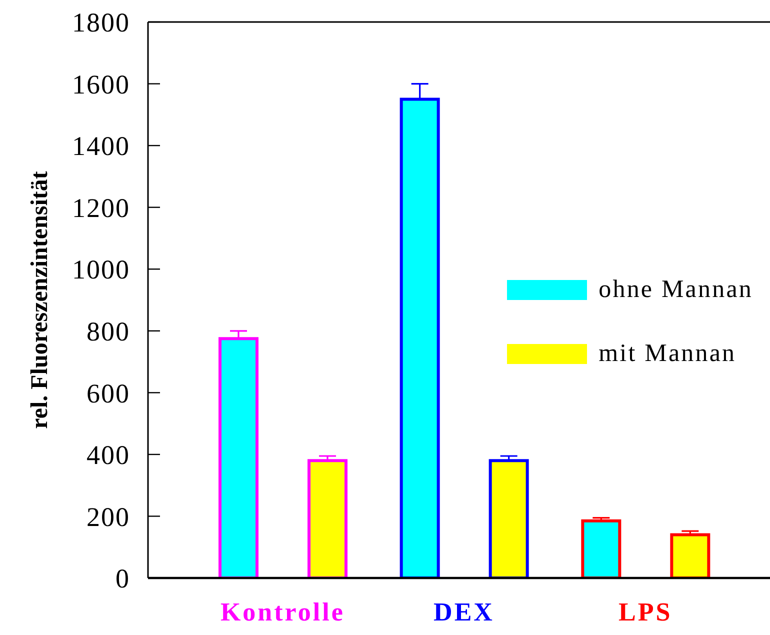 This screenshot has width=770, height=635. What do you see at coordinates (675, 290) in the screenshot?
I see `legend-label: ohne Mannan` at bounding box center [675, 290].